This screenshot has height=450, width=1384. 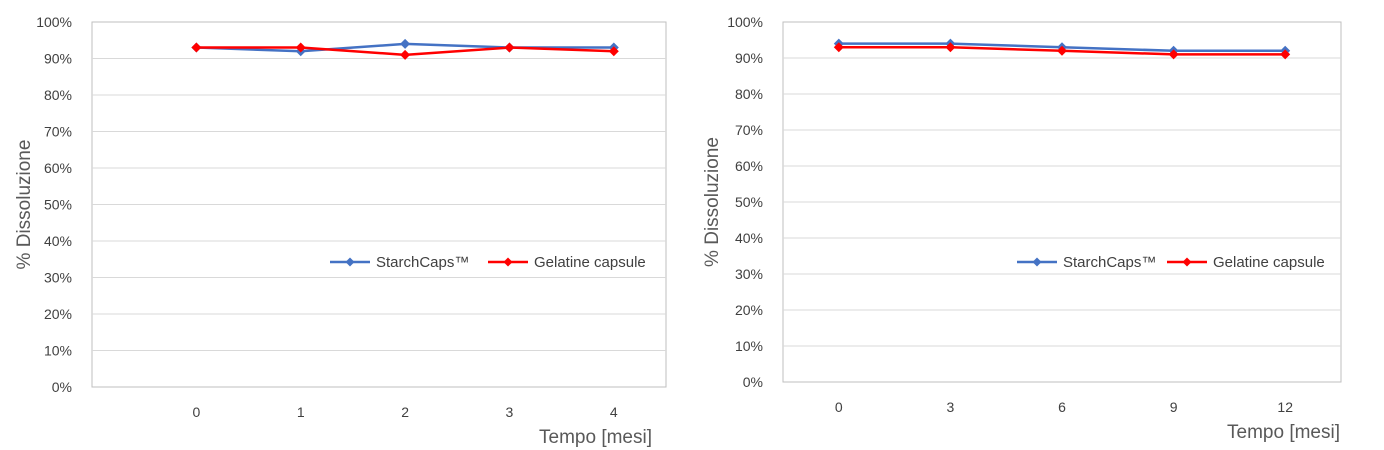 I want to click on x-tick-label: 6, so click(x=1062, y=407).